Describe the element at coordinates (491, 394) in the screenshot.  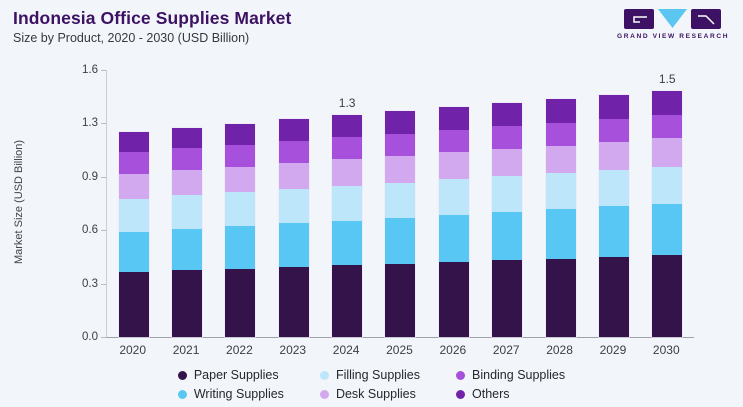
I see `legend-label: Others` at that location.